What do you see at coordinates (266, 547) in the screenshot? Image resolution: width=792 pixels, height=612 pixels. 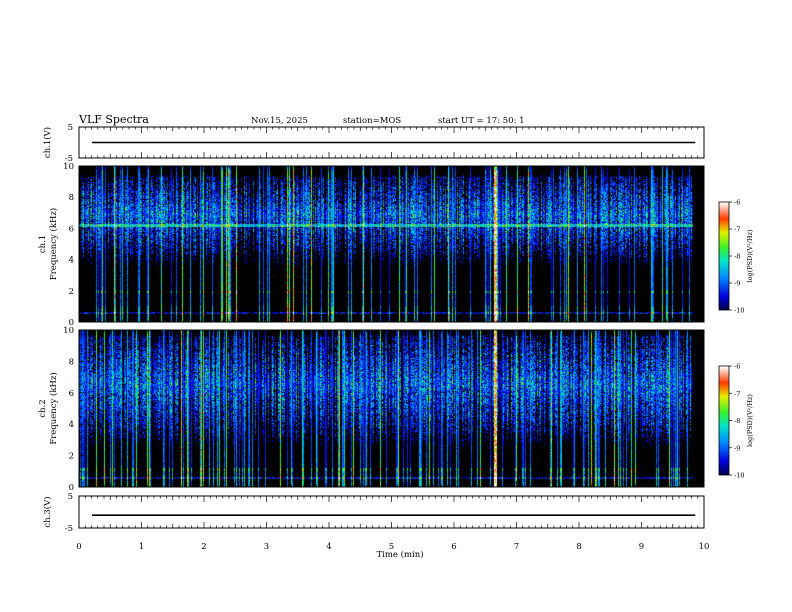 I see `x-tick-label: 3` at bounding box center [266, 547].